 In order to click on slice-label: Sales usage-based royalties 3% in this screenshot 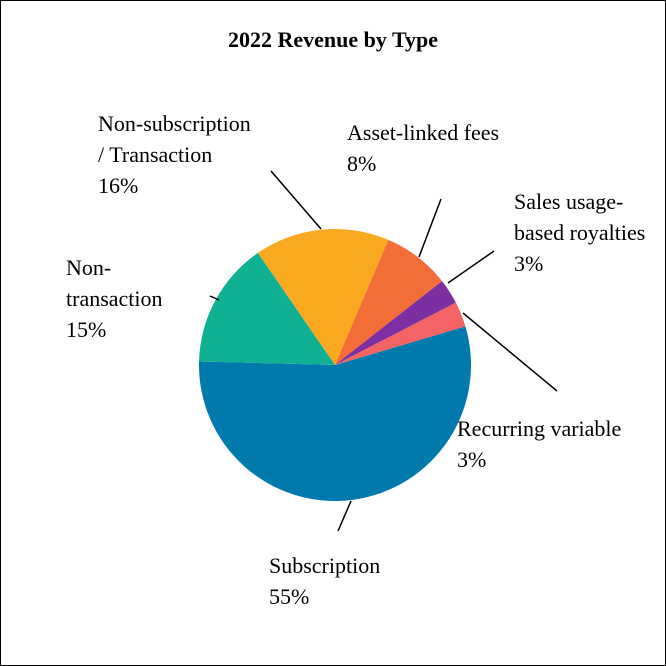, I will do `click(583, 232)`.